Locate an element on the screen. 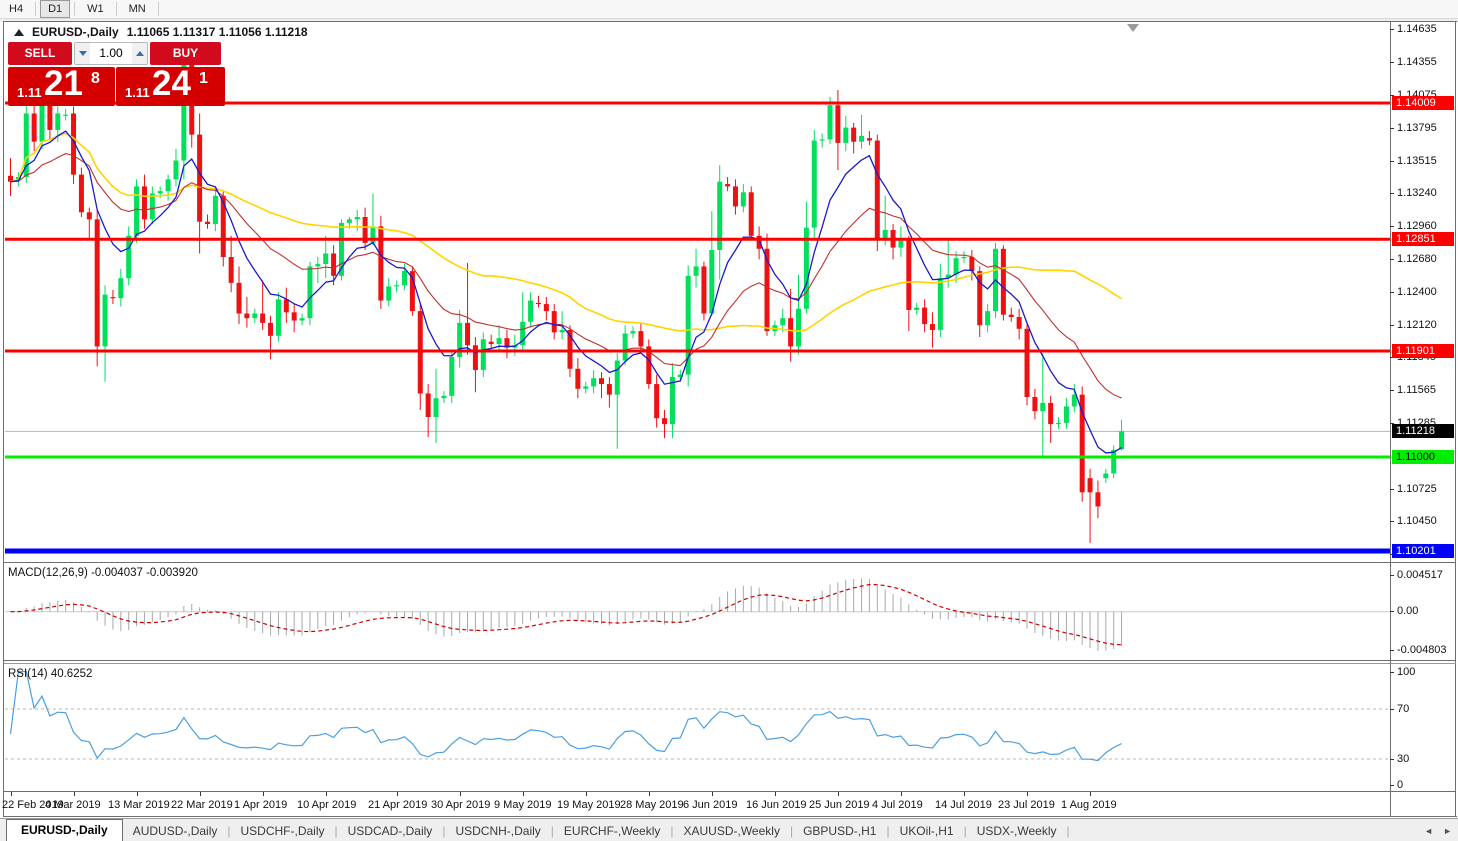  trade-panel-row: SELL 1.00 BUY is located at coordinates (116, 53).